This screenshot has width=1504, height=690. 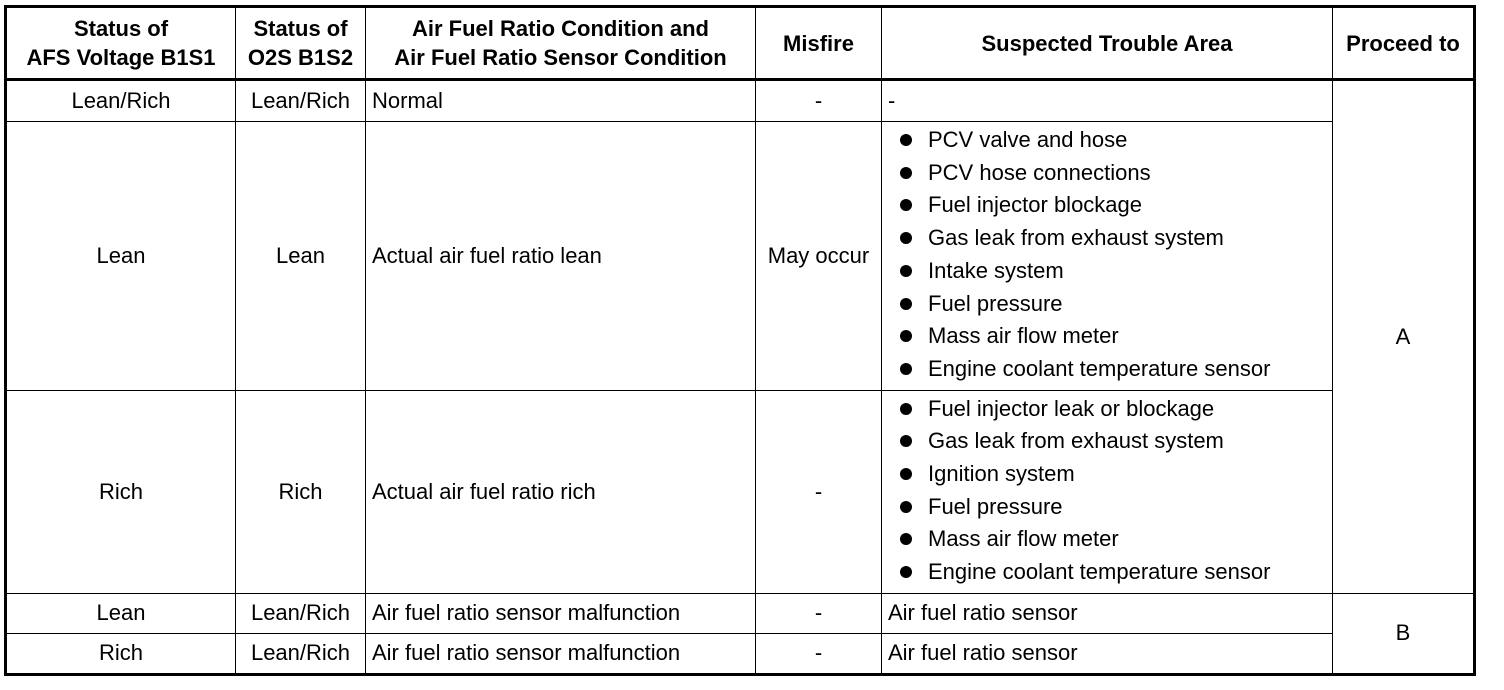 I want to click on header-afs-line2: AFS Voltage B1S1, so click(x=121, y=57).